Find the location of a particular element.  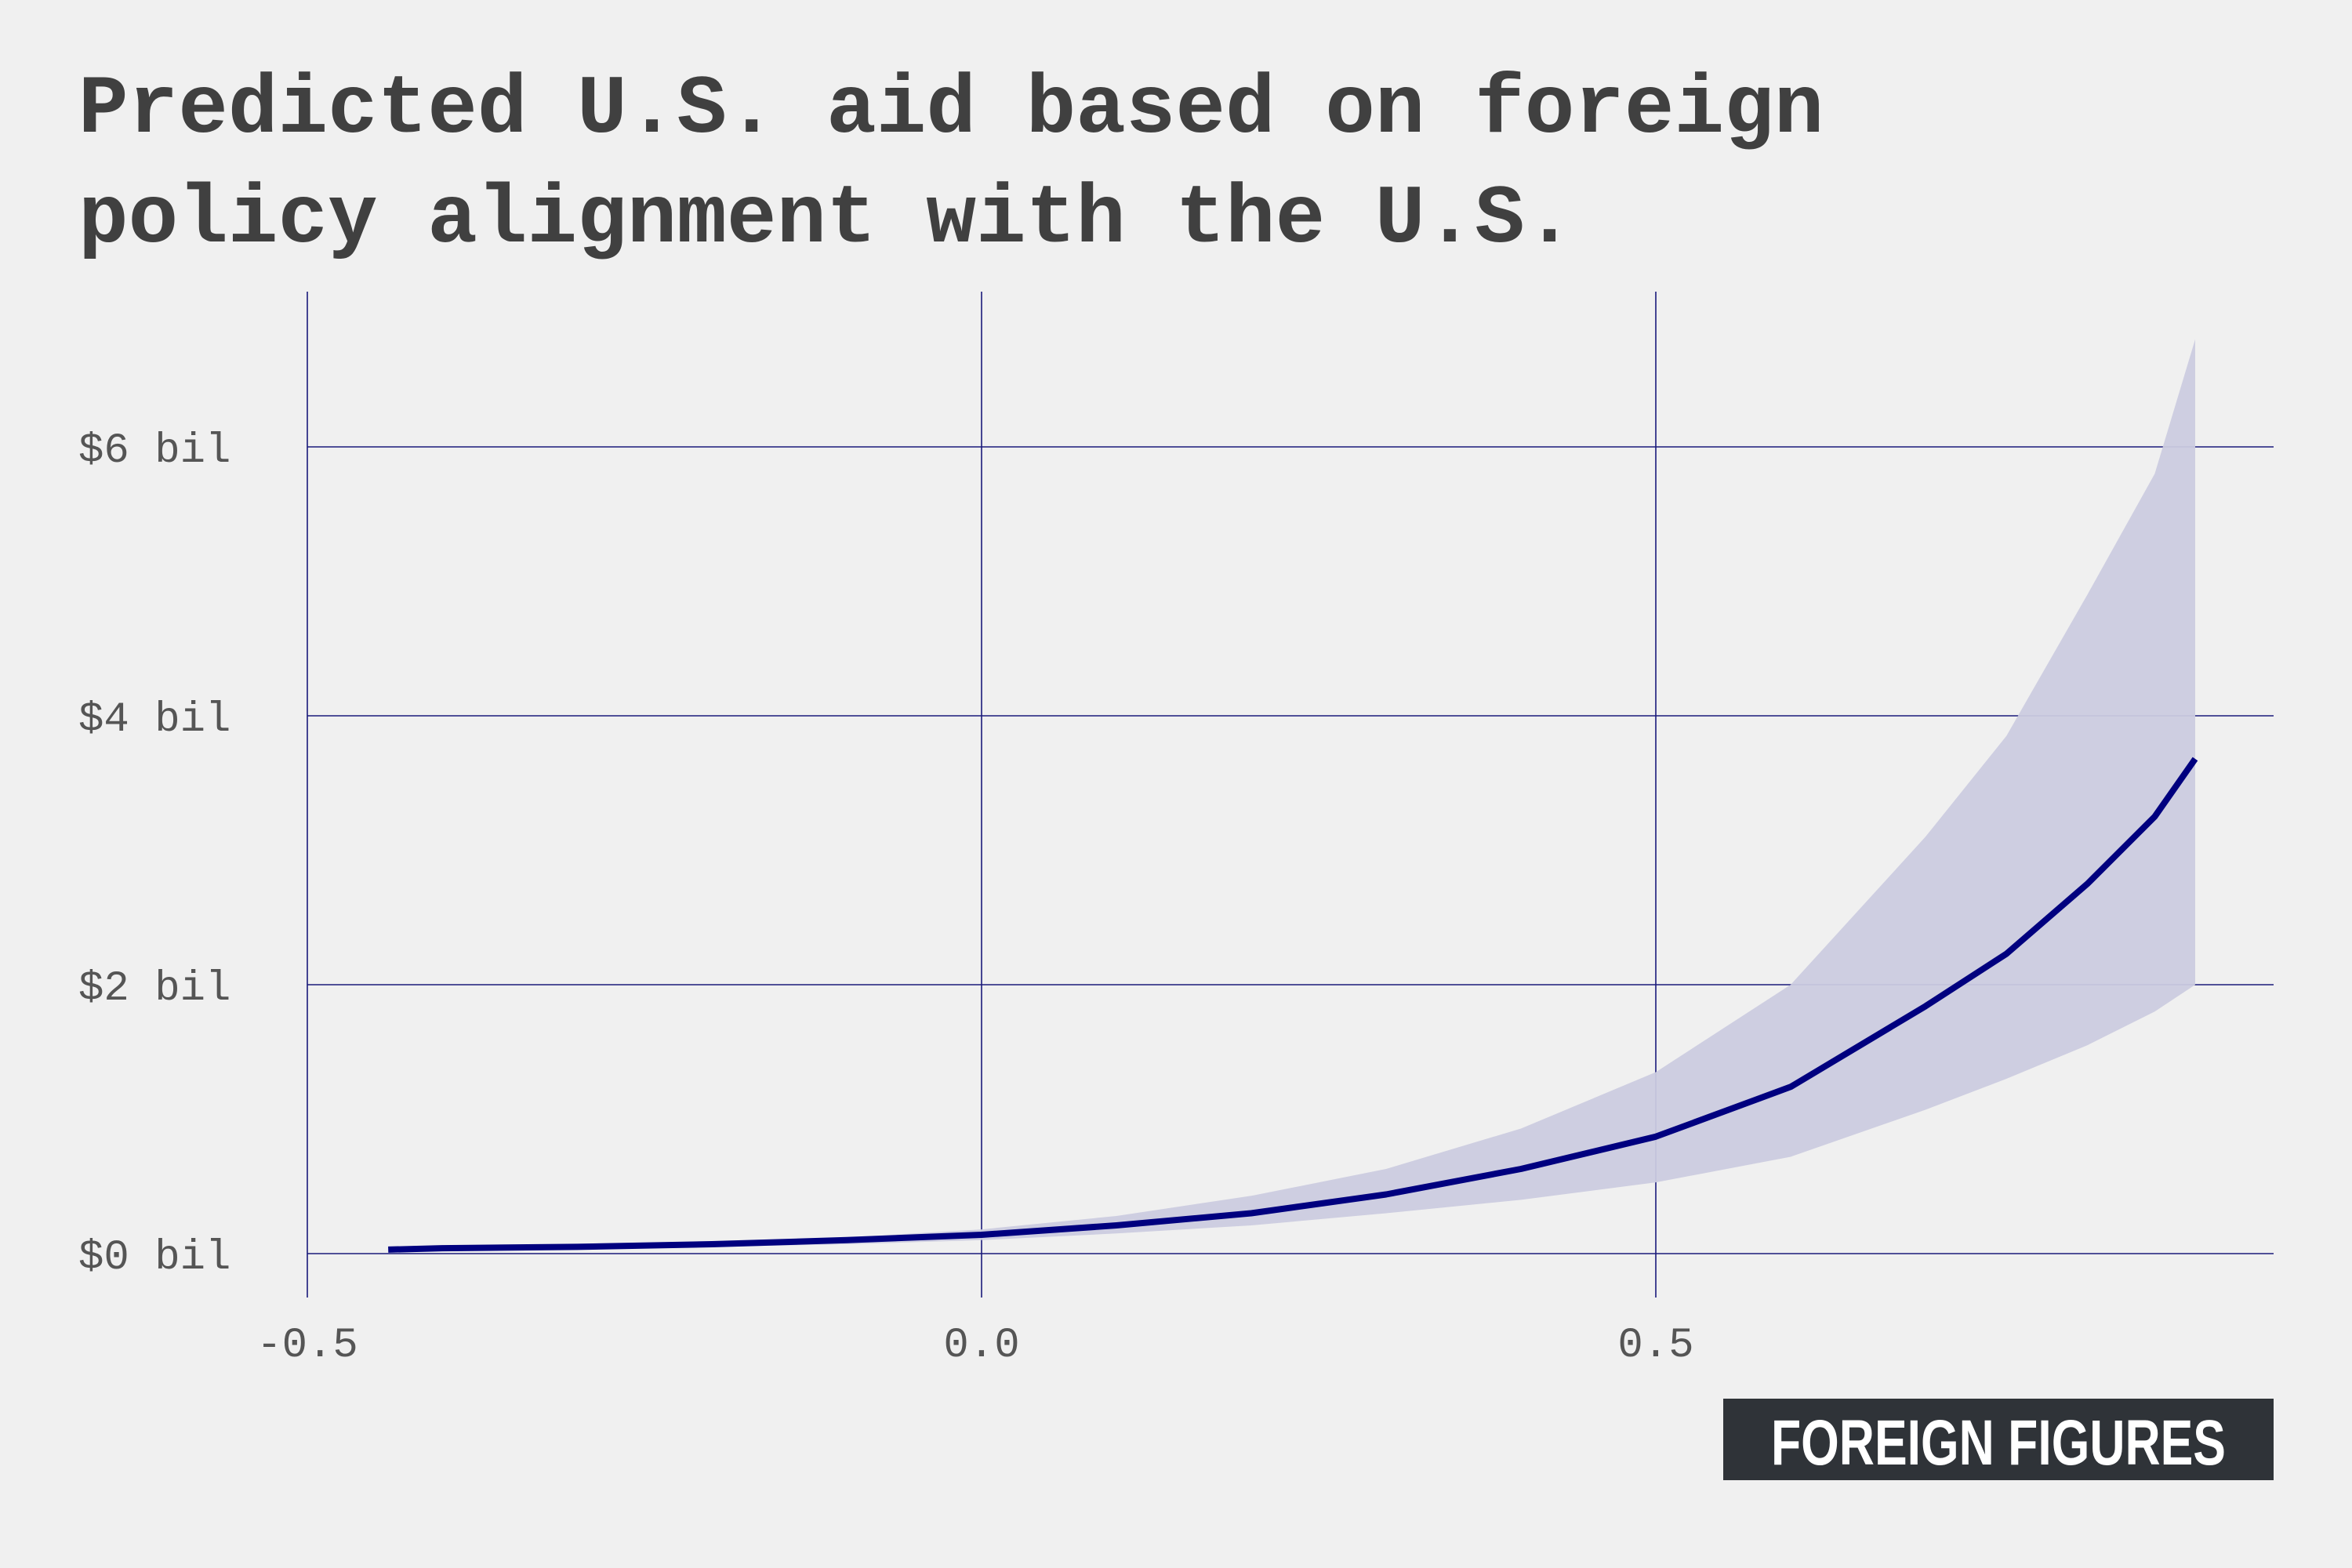

x-axis-tick-labels: -0.5 0.0 0.5 is located at coordinates (975, 1346).